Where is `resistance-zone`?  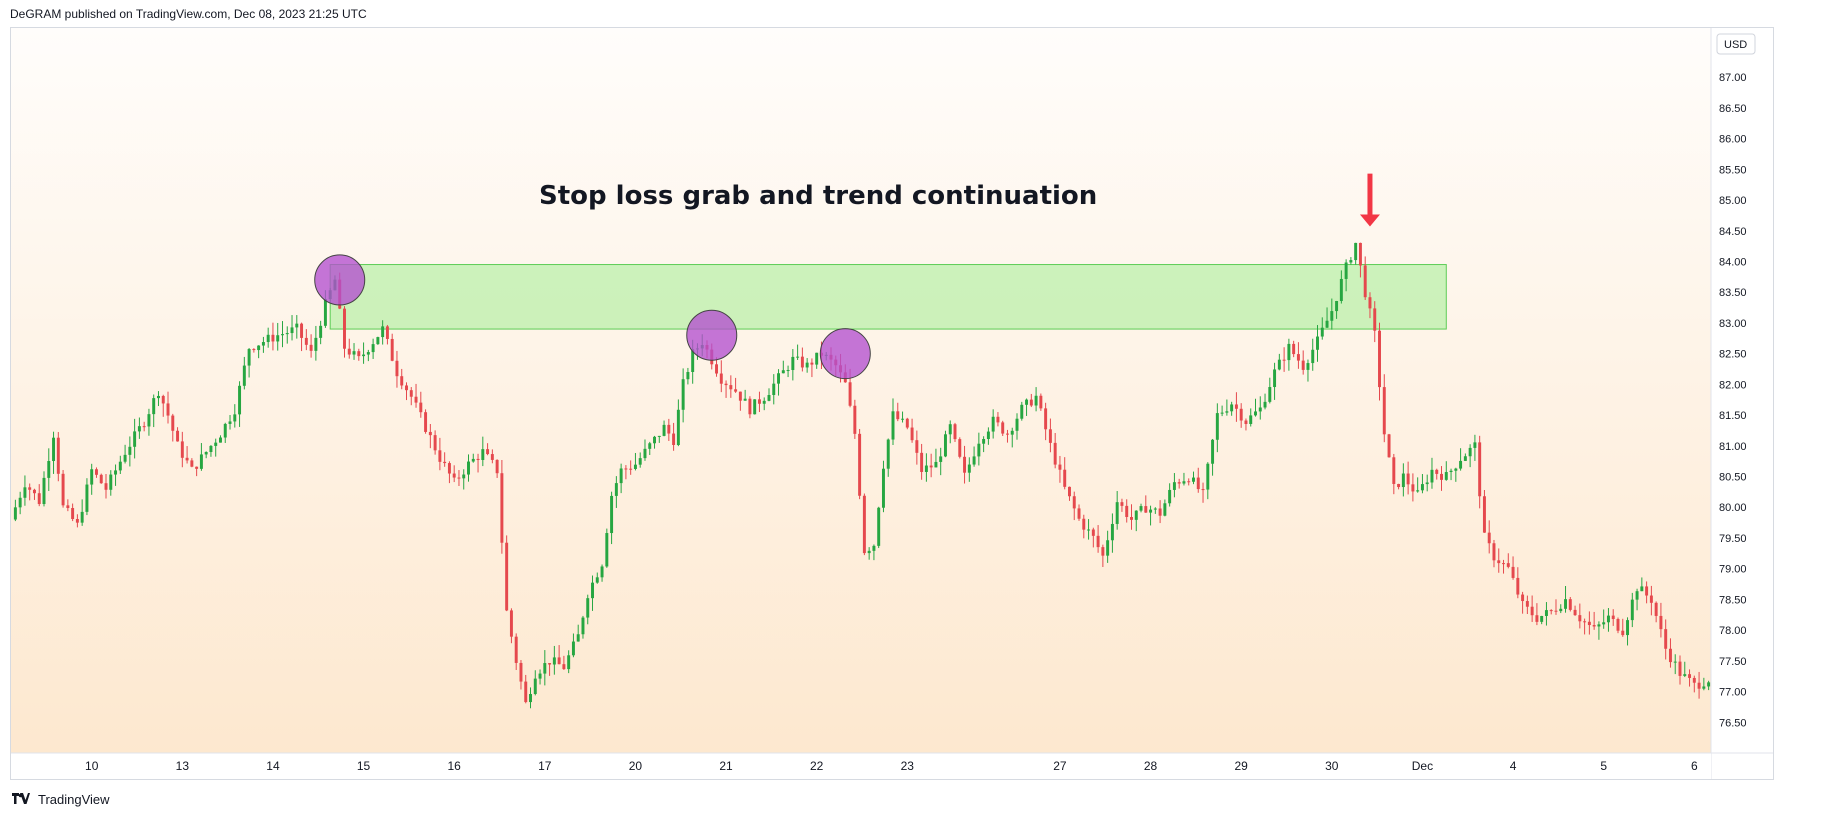 resistance-zone is located at coordinates (888, 297).